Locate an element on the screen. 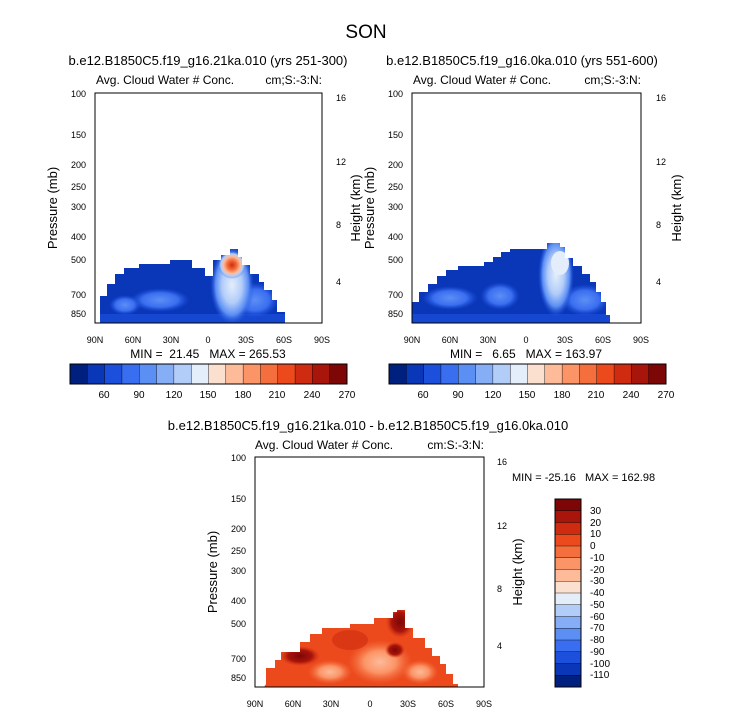 The height and width of the screenshot is (712, 733). panel-1-xtick: 0 is located at coordinates (207, 340).